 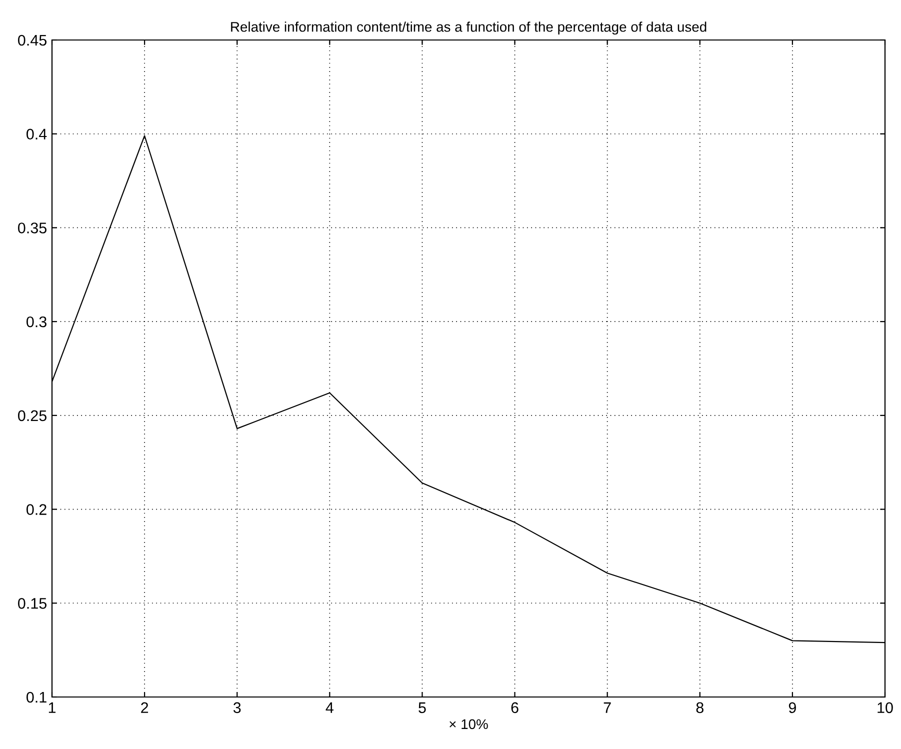 I want to click on chart-title: Relative information content/time as a function of the percentage of data used, so click(x=468, y=28).